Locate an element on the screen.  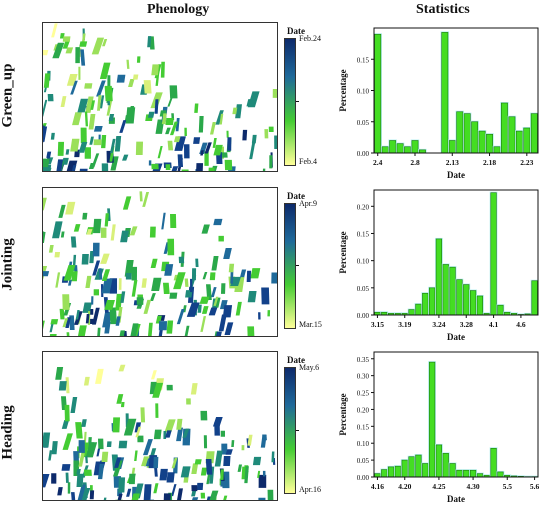
x-tick-label: 4.16 is located at coordinates (377, 486).